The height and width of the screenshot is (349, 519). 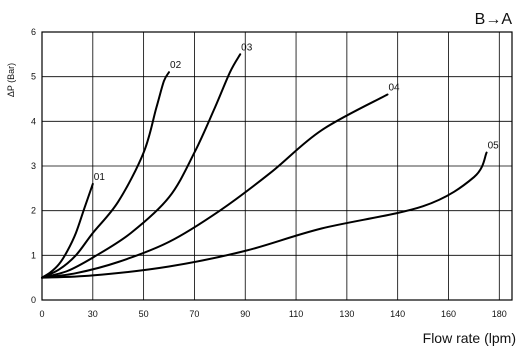 What do you see at coordinates (245, 314) in the screenshot?
I see `x-tick-label: 90` at bounding box center [245, 314].